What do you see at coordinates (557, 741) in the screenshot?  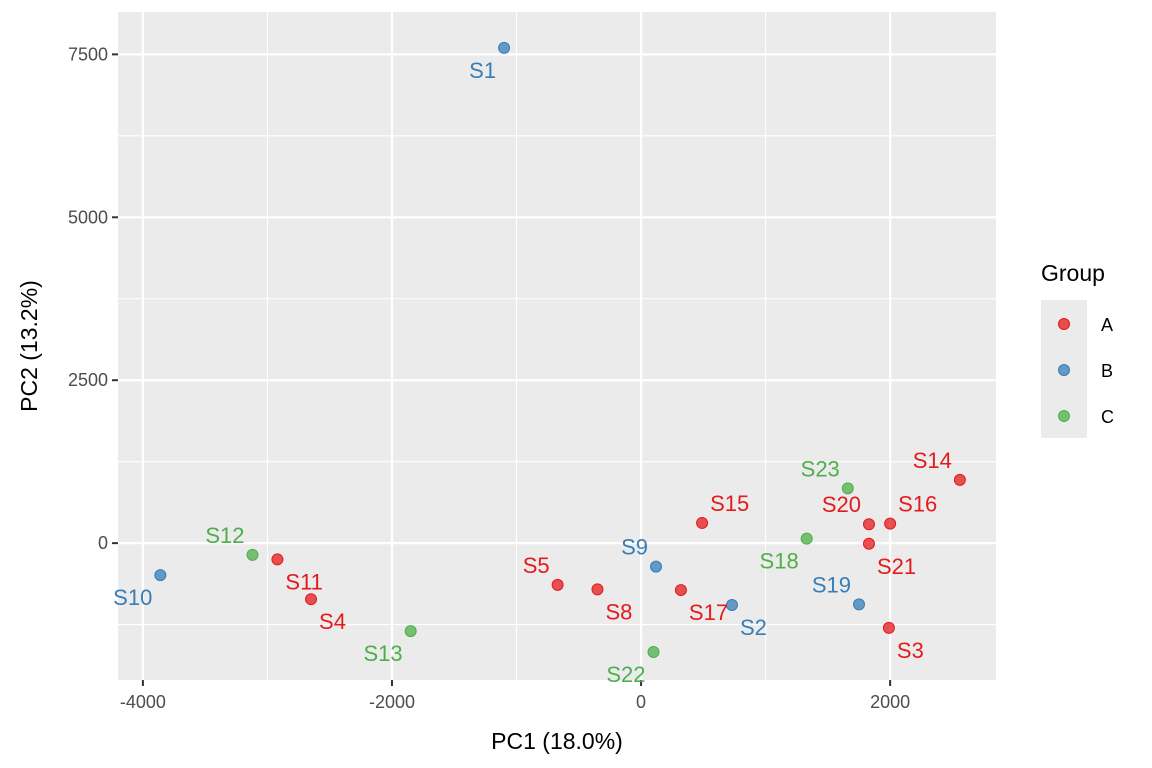 I see `x-axis-title: PC1 (18.0%)` at bounding box center [557, 741].